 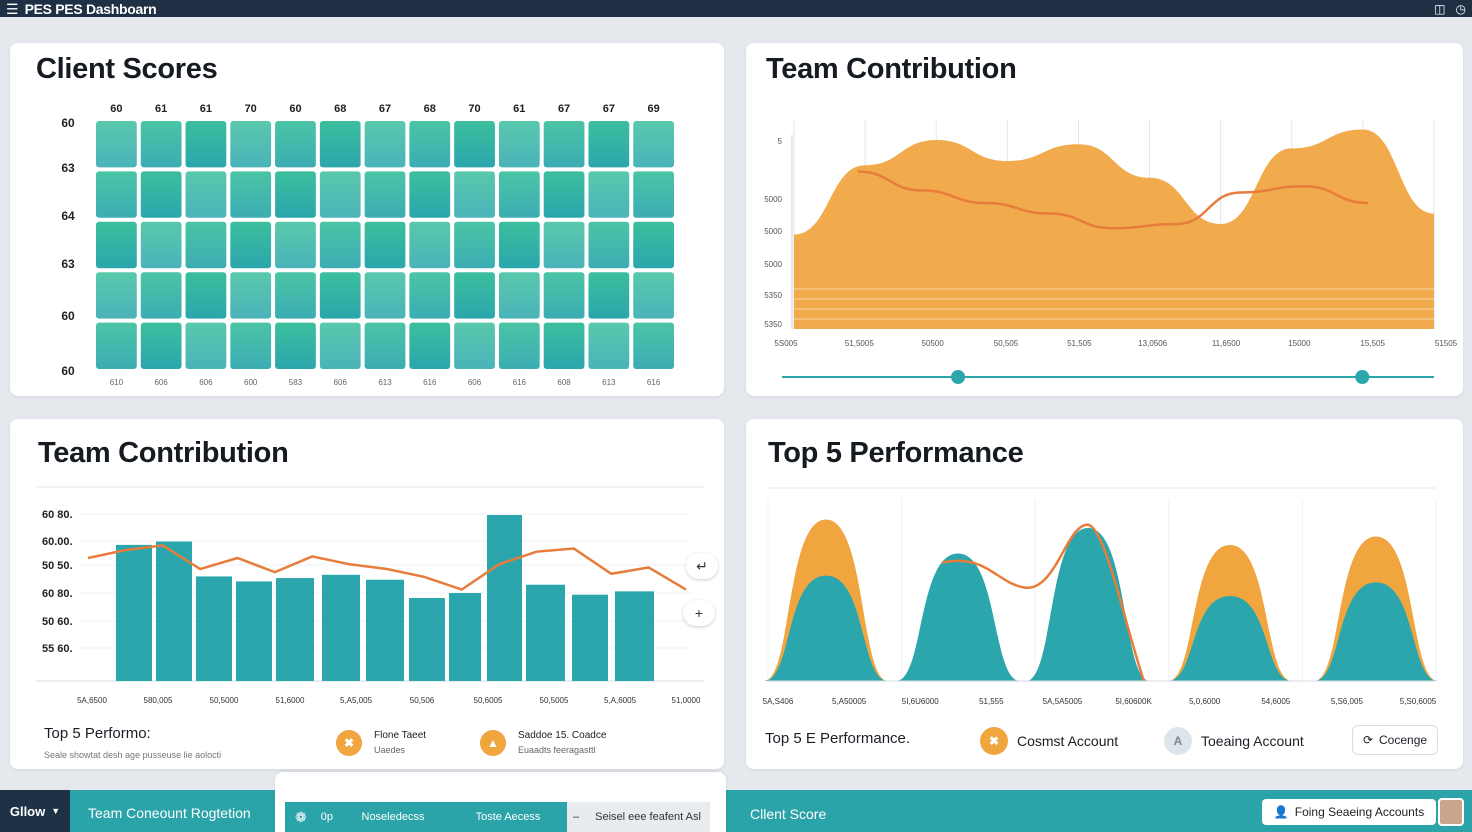 I want to click on menu-icon: ☰, so click(x=12, y=8).